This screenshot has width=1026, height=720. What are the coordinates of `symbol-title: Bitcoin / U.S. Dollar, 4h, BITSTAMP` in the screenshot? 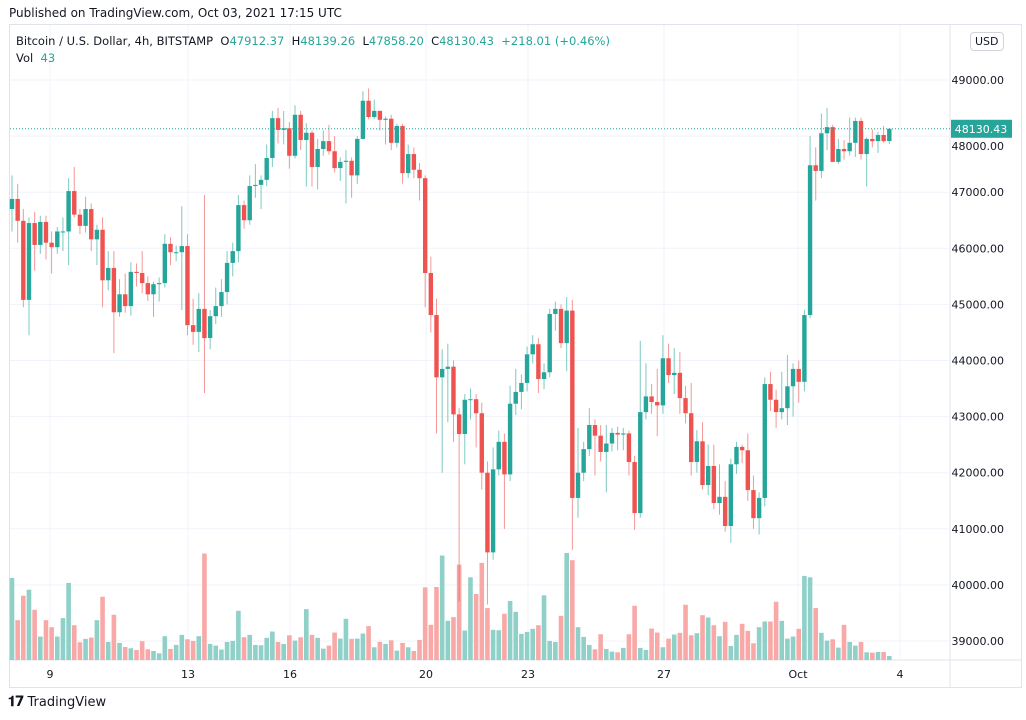 It's located at (115, 41).